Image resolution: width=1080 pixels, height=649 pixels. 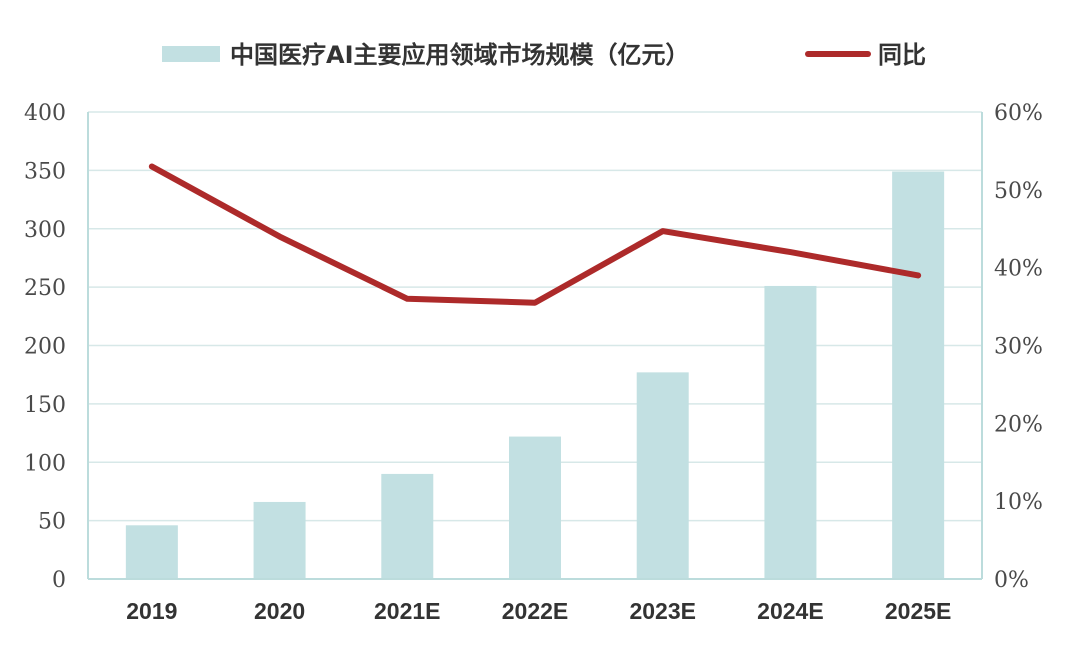 What do you see at coordinates (918, 375) in the screenshot?
I see `bar-2025E` at bounding box center [918, 375].